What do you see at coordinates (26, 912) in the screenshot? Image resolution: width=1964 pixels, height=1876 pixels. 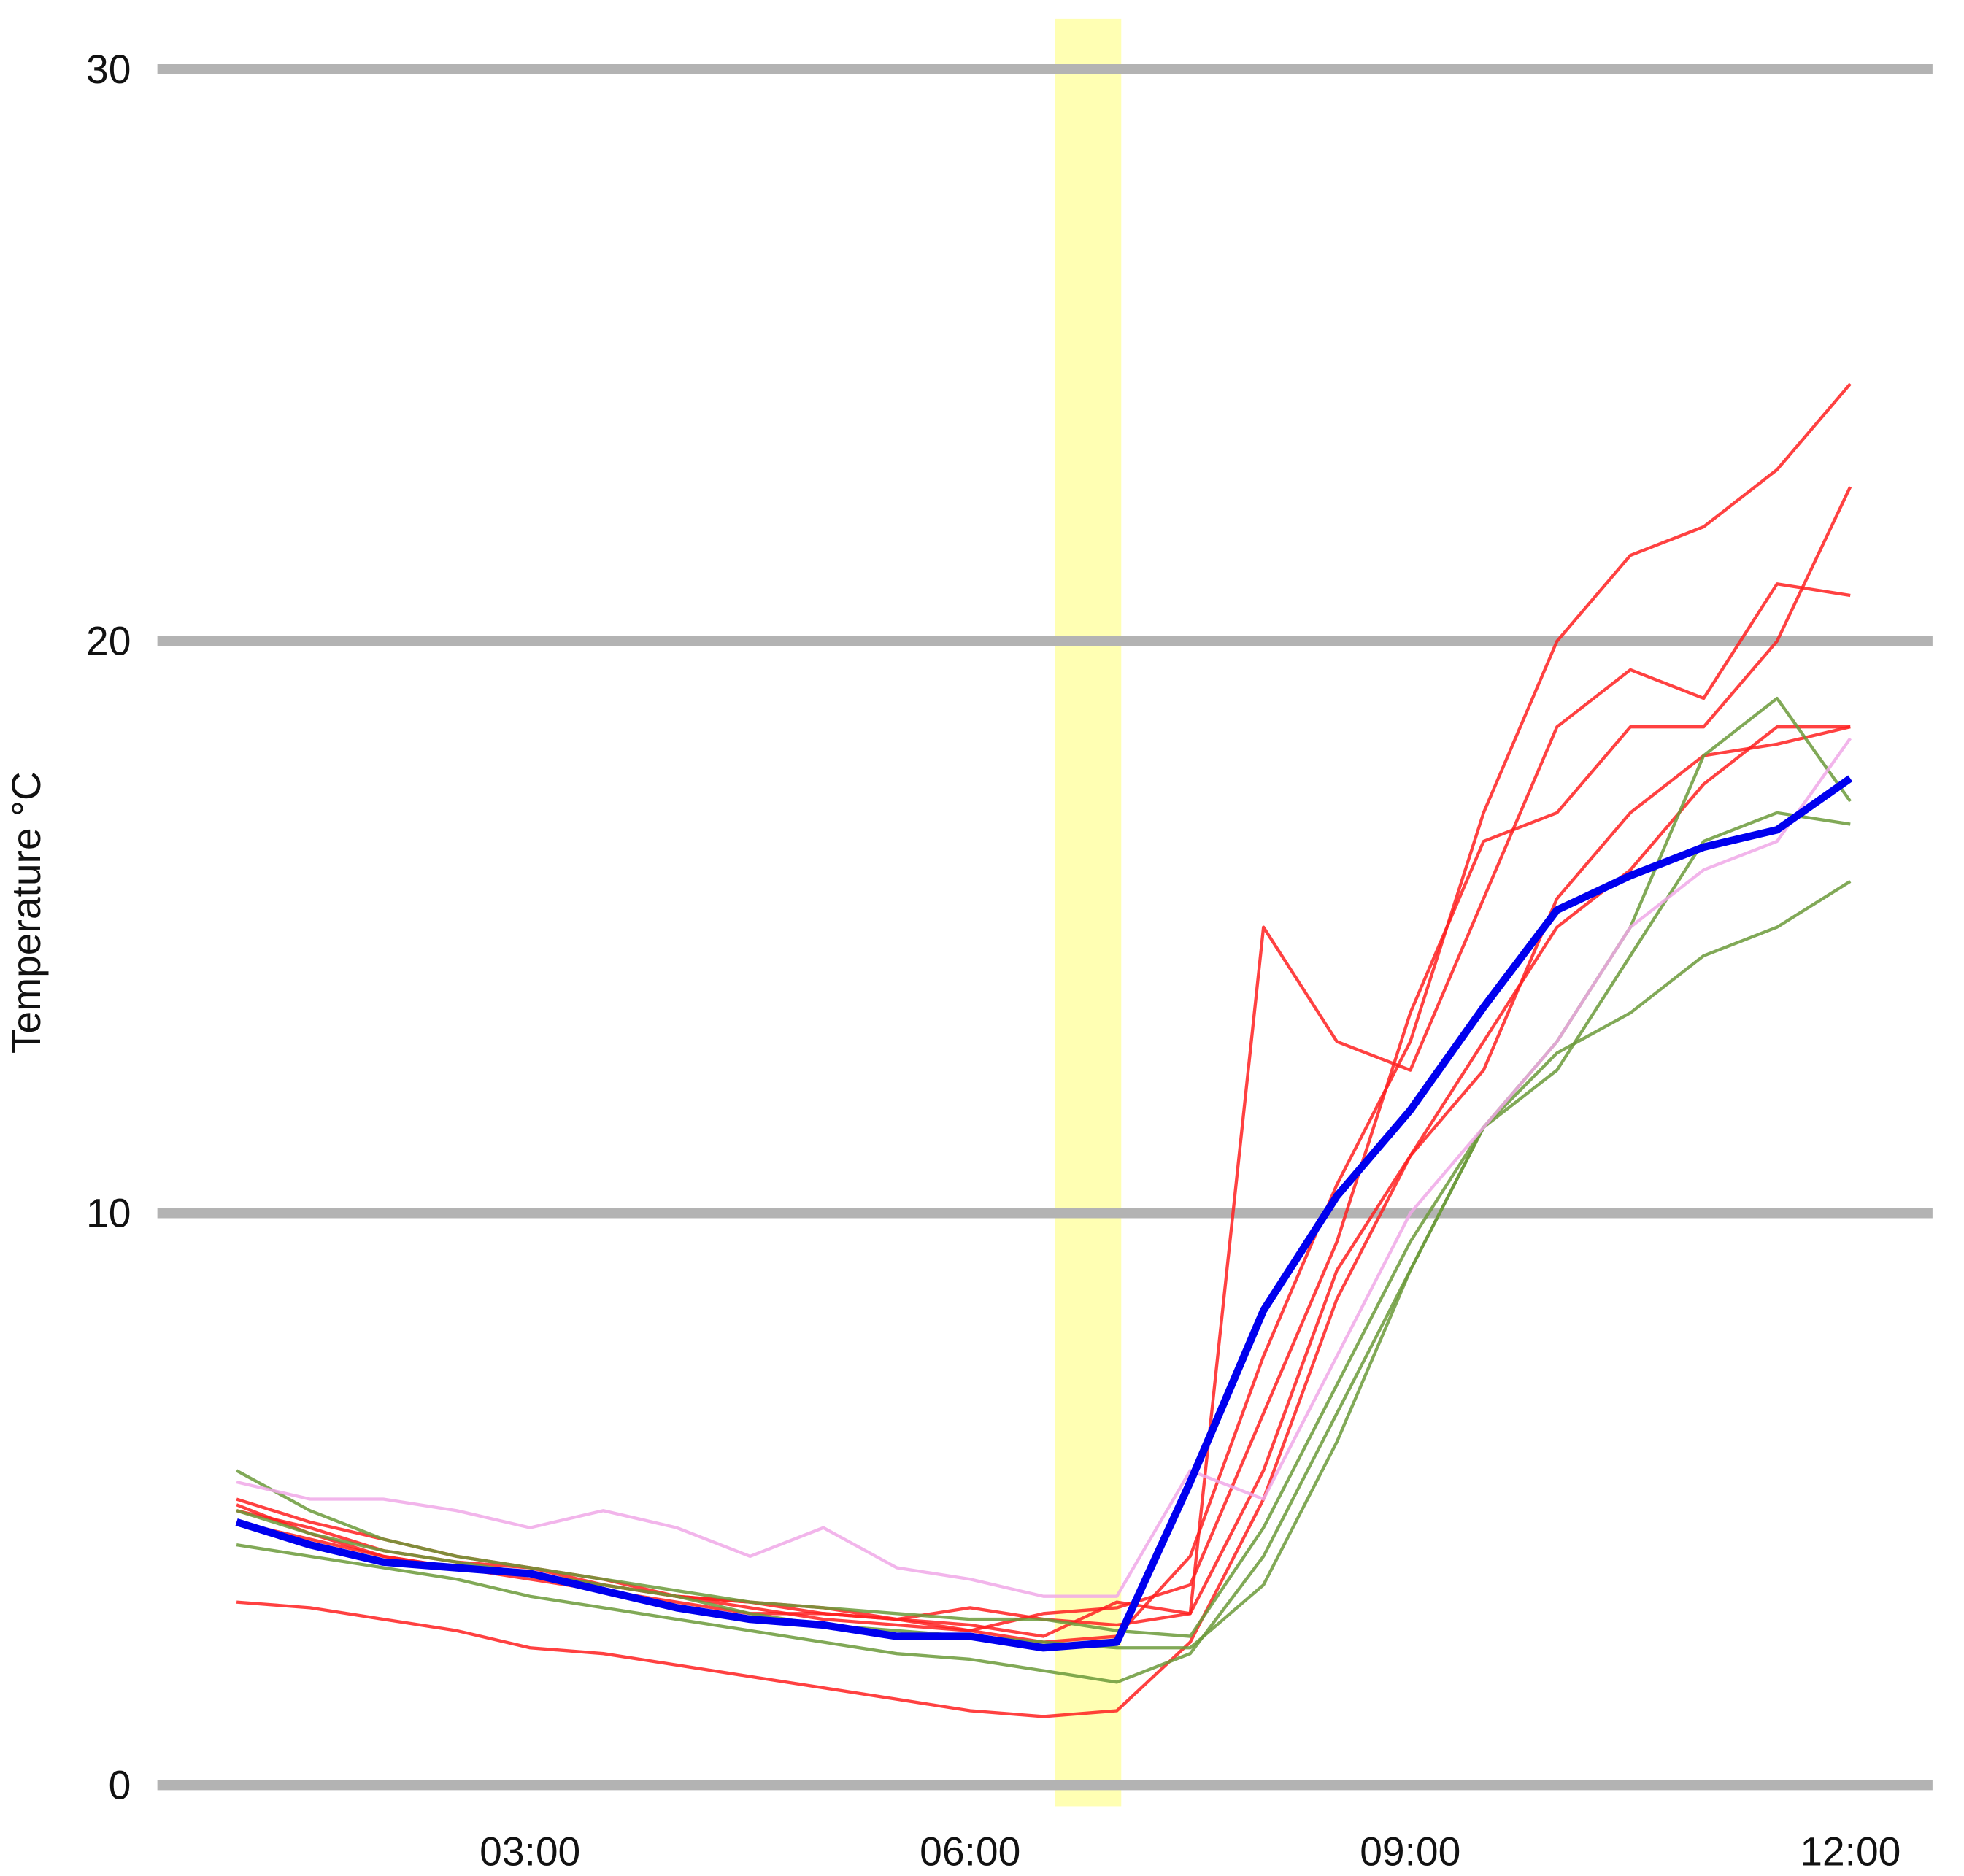 I see `y-axis-label: Temperature °C` at bounding box center [26, 912].